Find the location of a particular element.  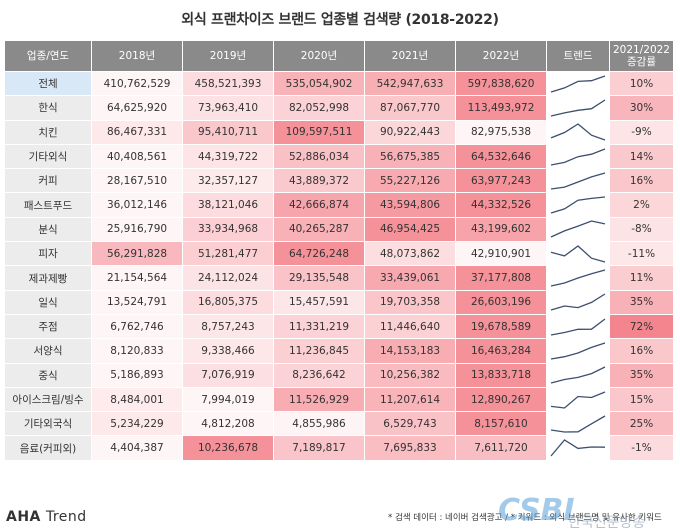

value-cell: 4,404,387 is located at coordinates (137, 448).